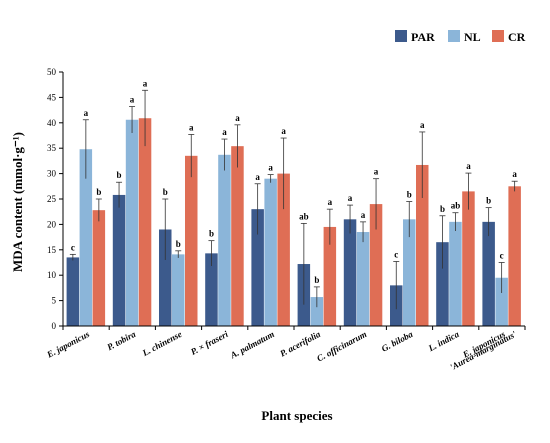  What do you see at coordinates (454, 36) in the screenshot?
I see `legend-swatch-nl` at bounding box center [454, 36].